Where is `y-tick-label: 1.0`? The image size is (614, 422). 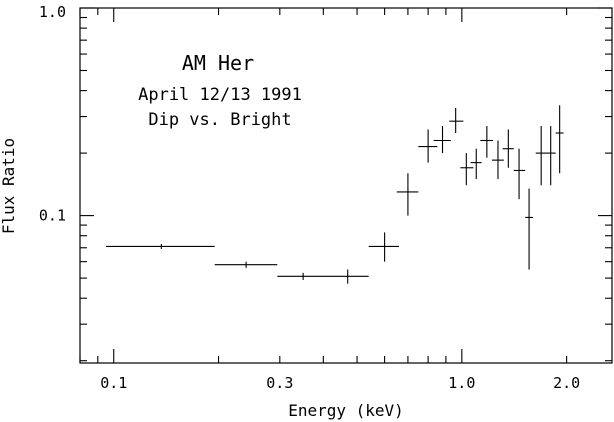 y-tick-label: 1.0 is located at coordinates (52, 12).